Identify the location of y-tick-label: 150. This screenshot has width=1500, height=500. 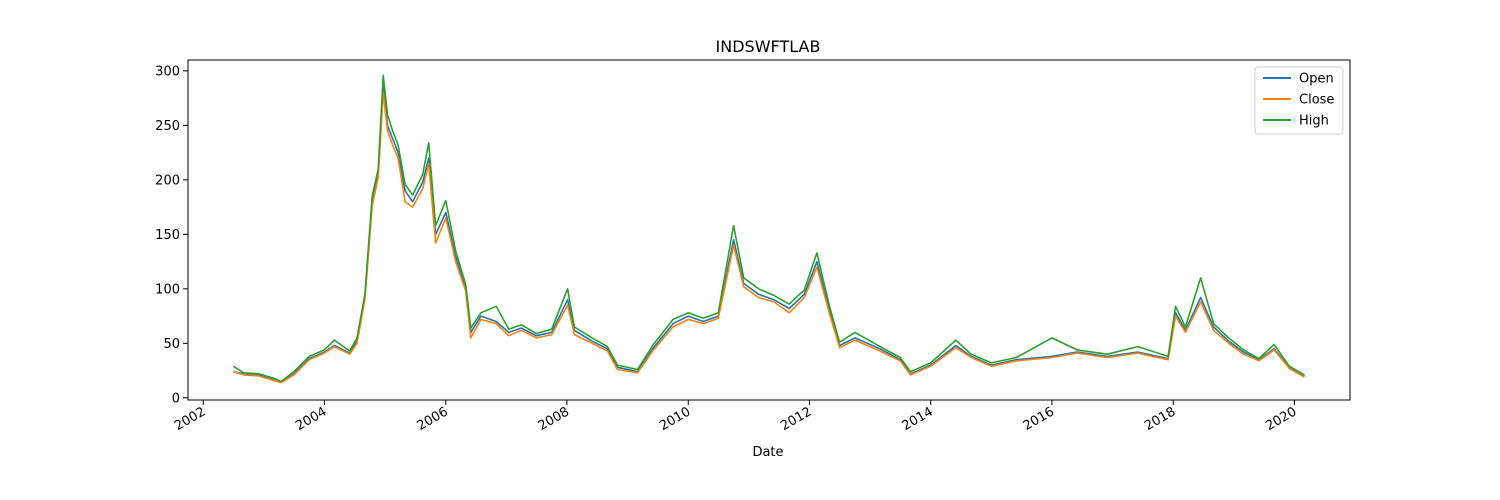
(167, 235).